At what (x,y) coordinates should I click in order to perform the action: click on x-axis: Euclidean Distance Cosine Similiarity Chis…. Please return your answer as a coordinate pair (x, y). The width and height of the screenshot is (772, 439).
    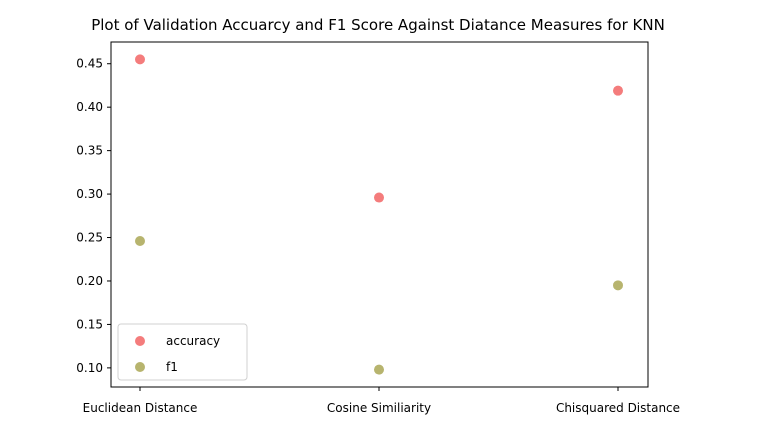
    Looking at the image, I should click on (381, 401).